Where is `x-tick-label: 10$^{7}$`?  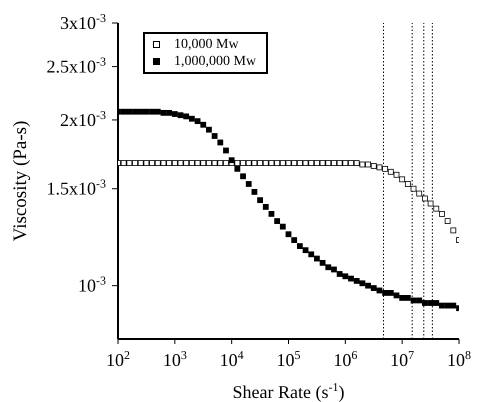
x-tick-label: 10$^{7}$ is located at coordinates (402, 359).